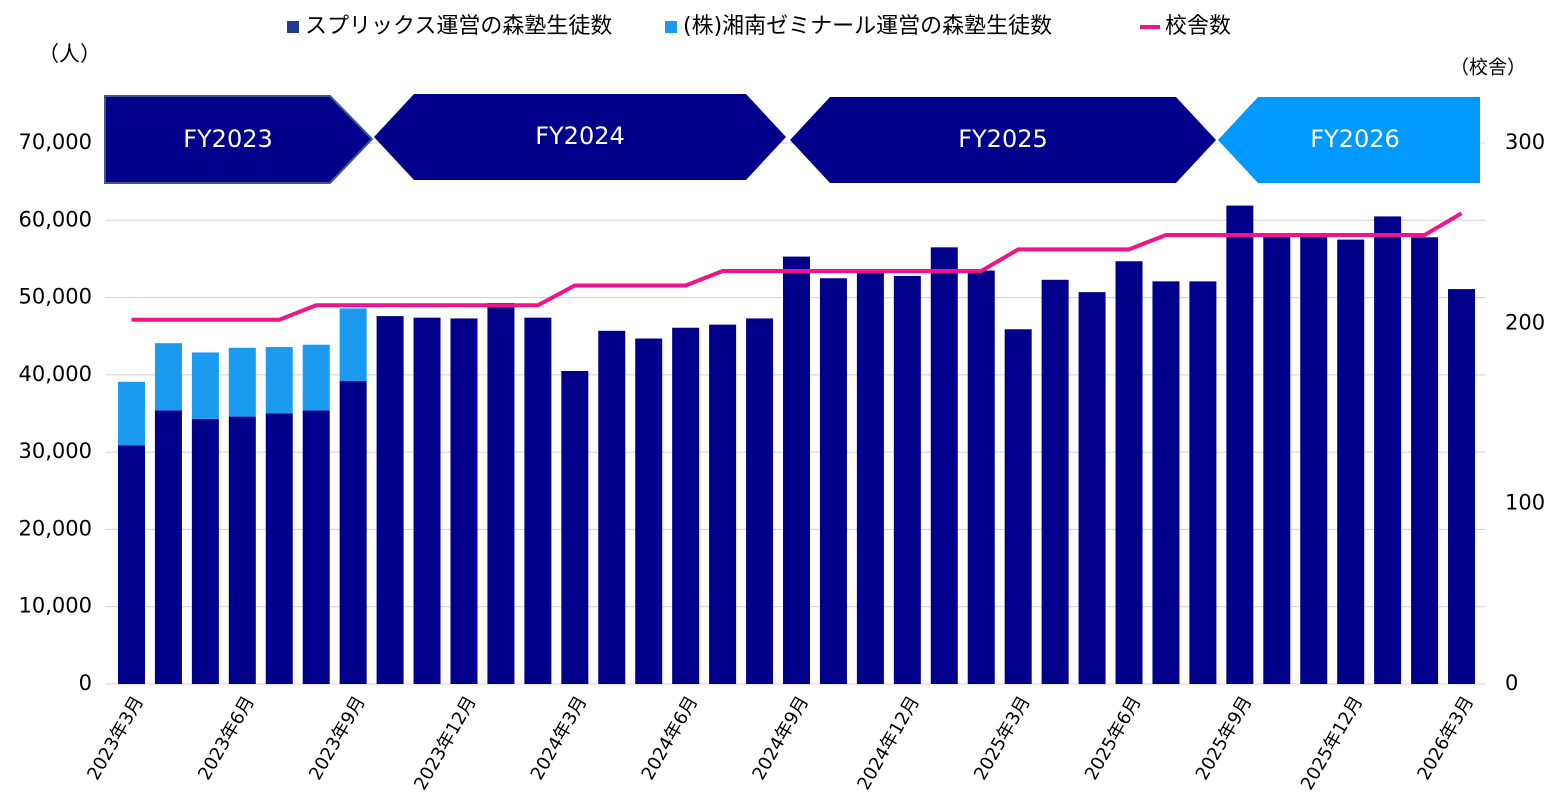 Image resolution: width=1553 pixels, height=798 pixels. What do you see at coordinates (55, 374) in the screenshot?
I see `y-tick-label: 40,000` at bounding box center [55, 374].